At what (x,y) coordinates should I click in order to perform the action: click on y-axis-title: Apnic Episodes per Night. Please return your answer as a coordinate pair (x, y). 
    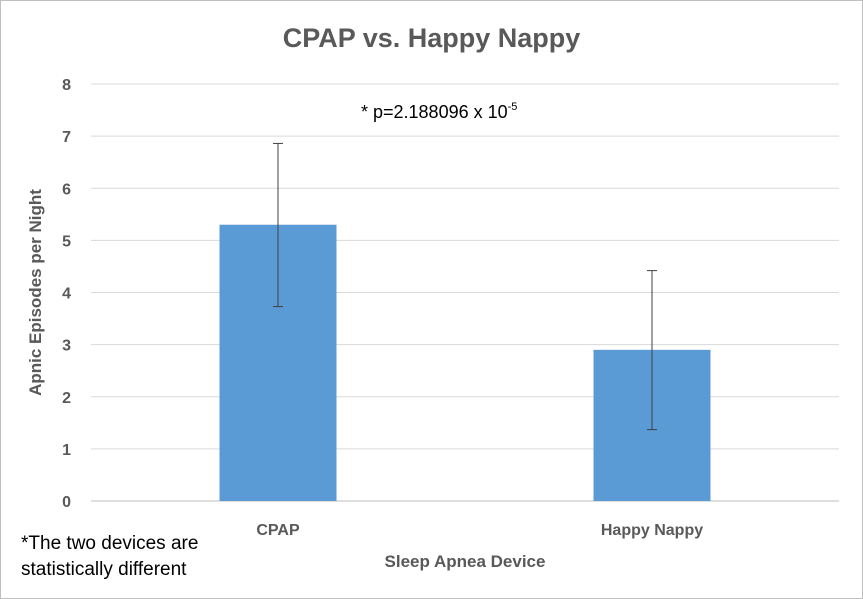
    Looking at the image, I should click on (35, 292).